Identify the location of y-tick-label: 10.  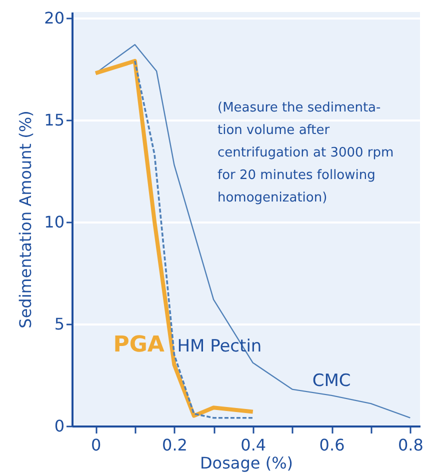
(54, 222).